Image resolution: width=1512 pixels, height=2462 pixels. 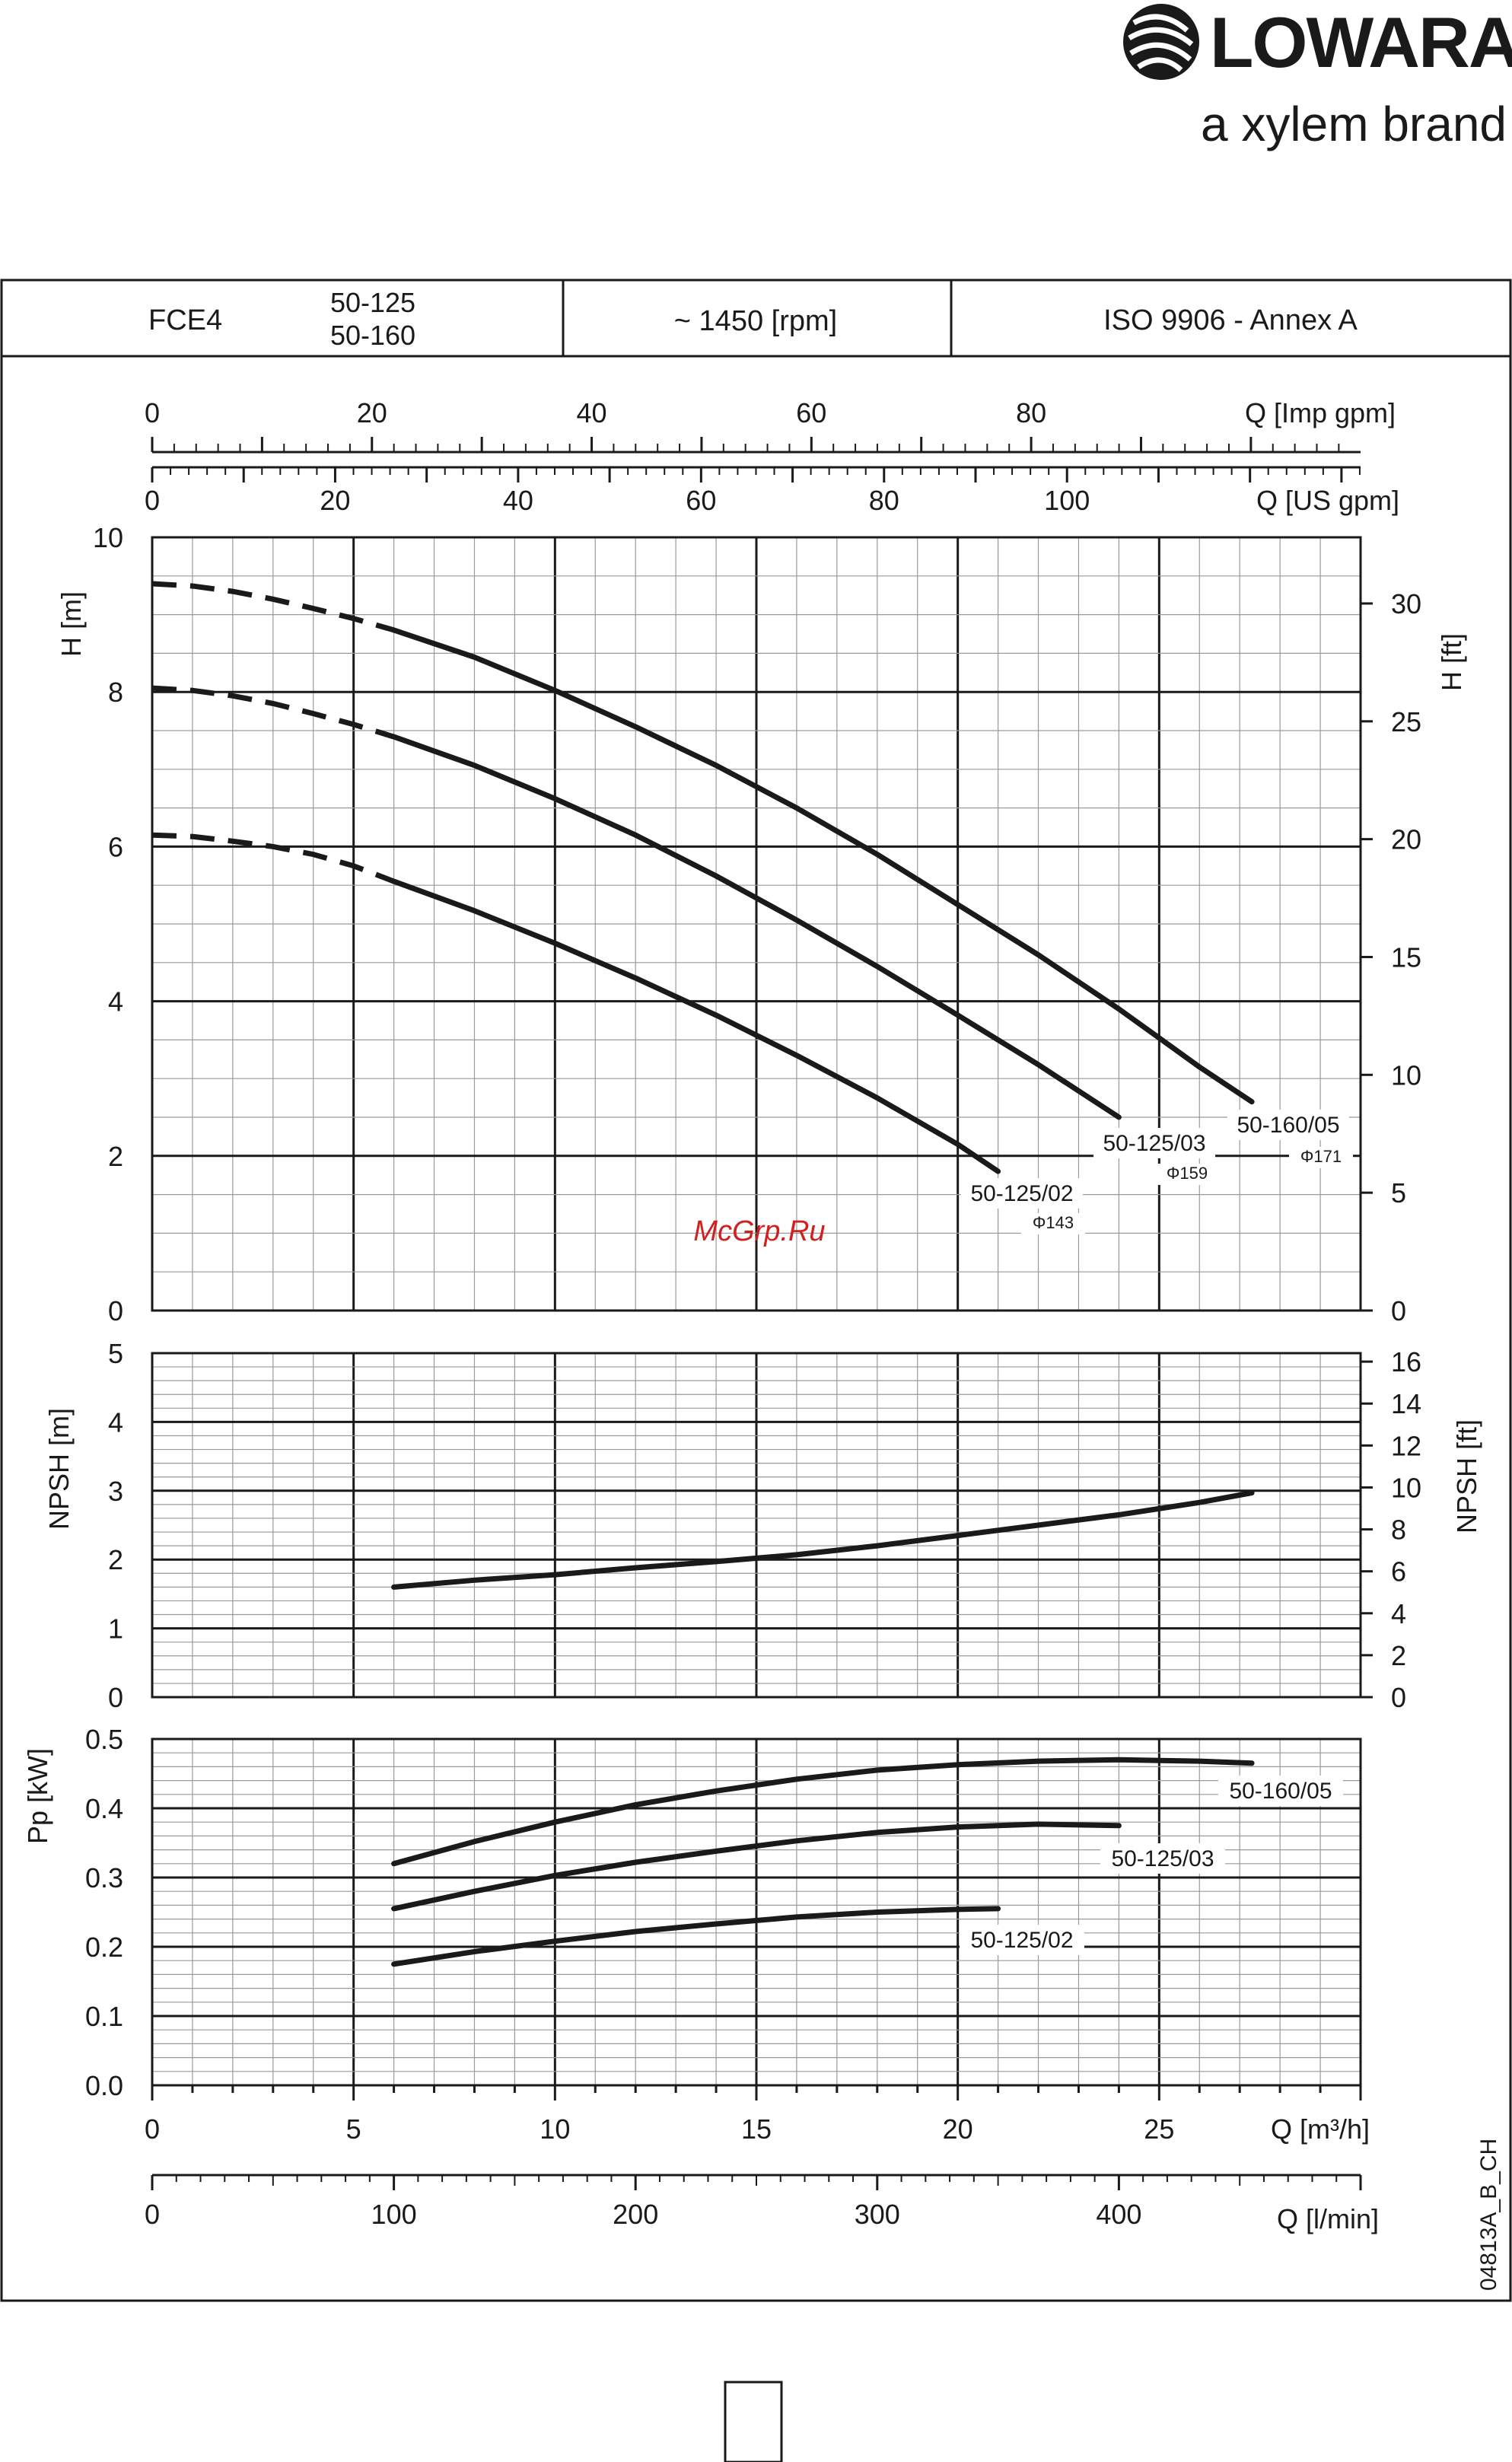 What do you see at coordinates (1406, 839) in the screenshot?
I see `head-y-right-tick: 20` at bounding box center [1406, 839].